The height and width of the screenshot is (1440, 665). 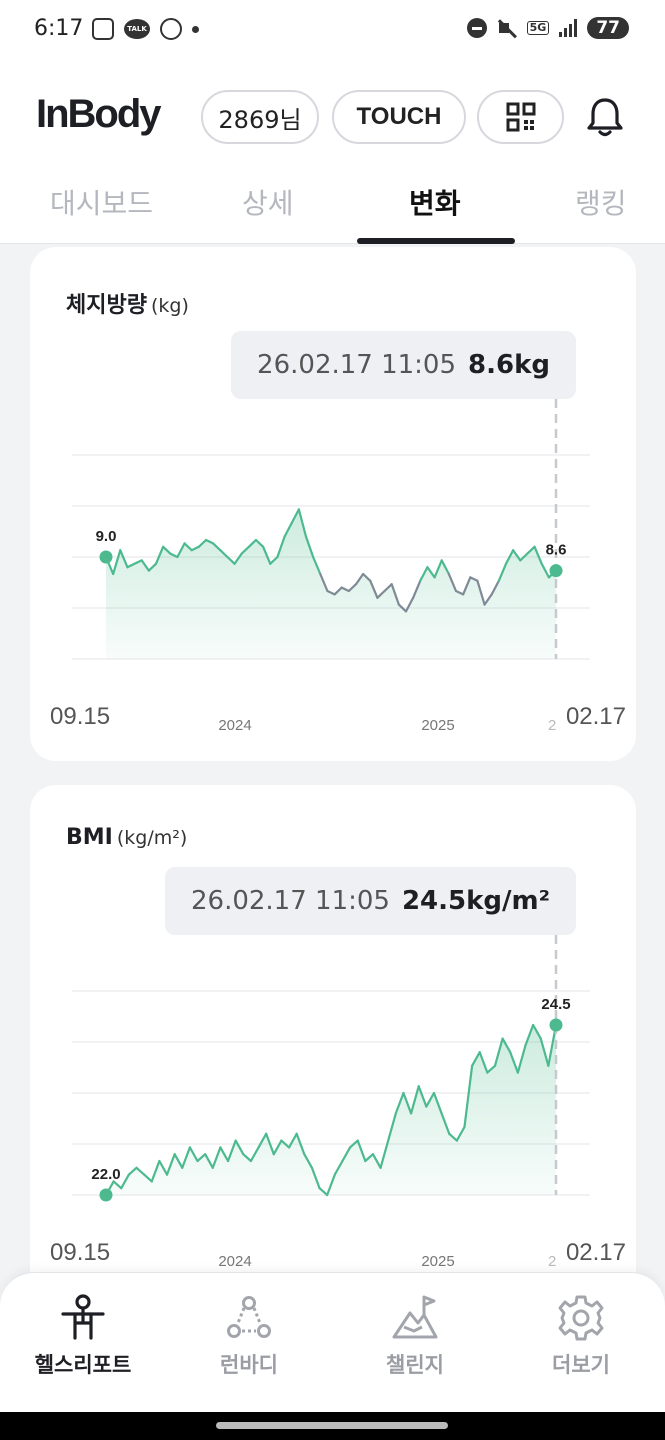 I want to click on tooltip-value: 8.6kg, so click(x=509, y=365).